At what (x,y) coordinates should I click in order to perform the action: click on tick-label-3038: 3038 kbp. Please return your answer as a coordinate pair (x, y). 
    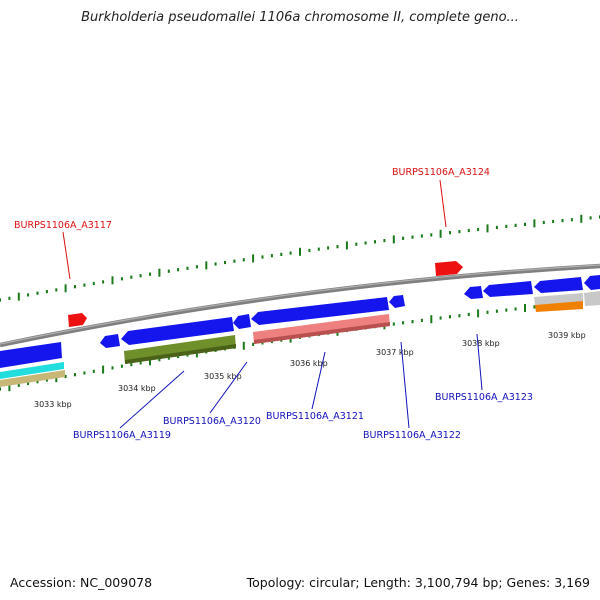
    Looking at the image, I should click on (481, 343).